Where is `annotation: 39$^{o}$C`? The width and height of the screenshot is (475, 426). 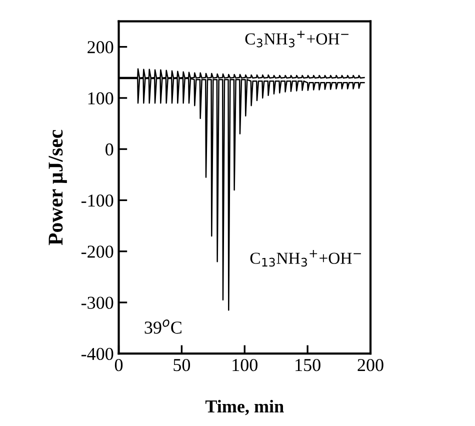 annotation: 39$^{o}$C is located at coordinates (163, 327).